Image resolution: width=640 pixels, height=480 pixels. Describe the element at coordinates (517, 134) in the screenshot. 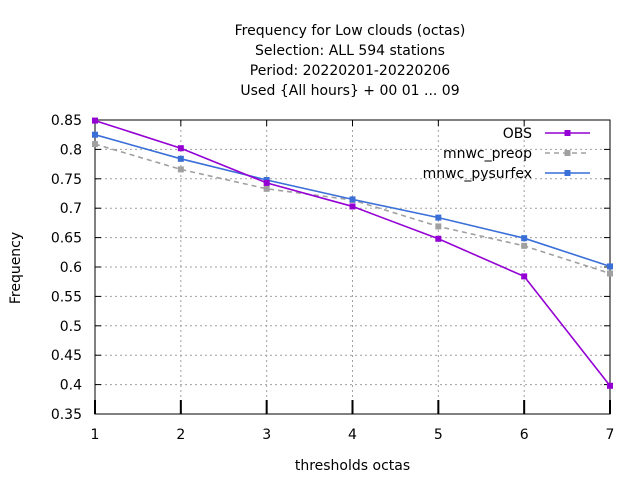

I see `legend-label: OBS` at that location.